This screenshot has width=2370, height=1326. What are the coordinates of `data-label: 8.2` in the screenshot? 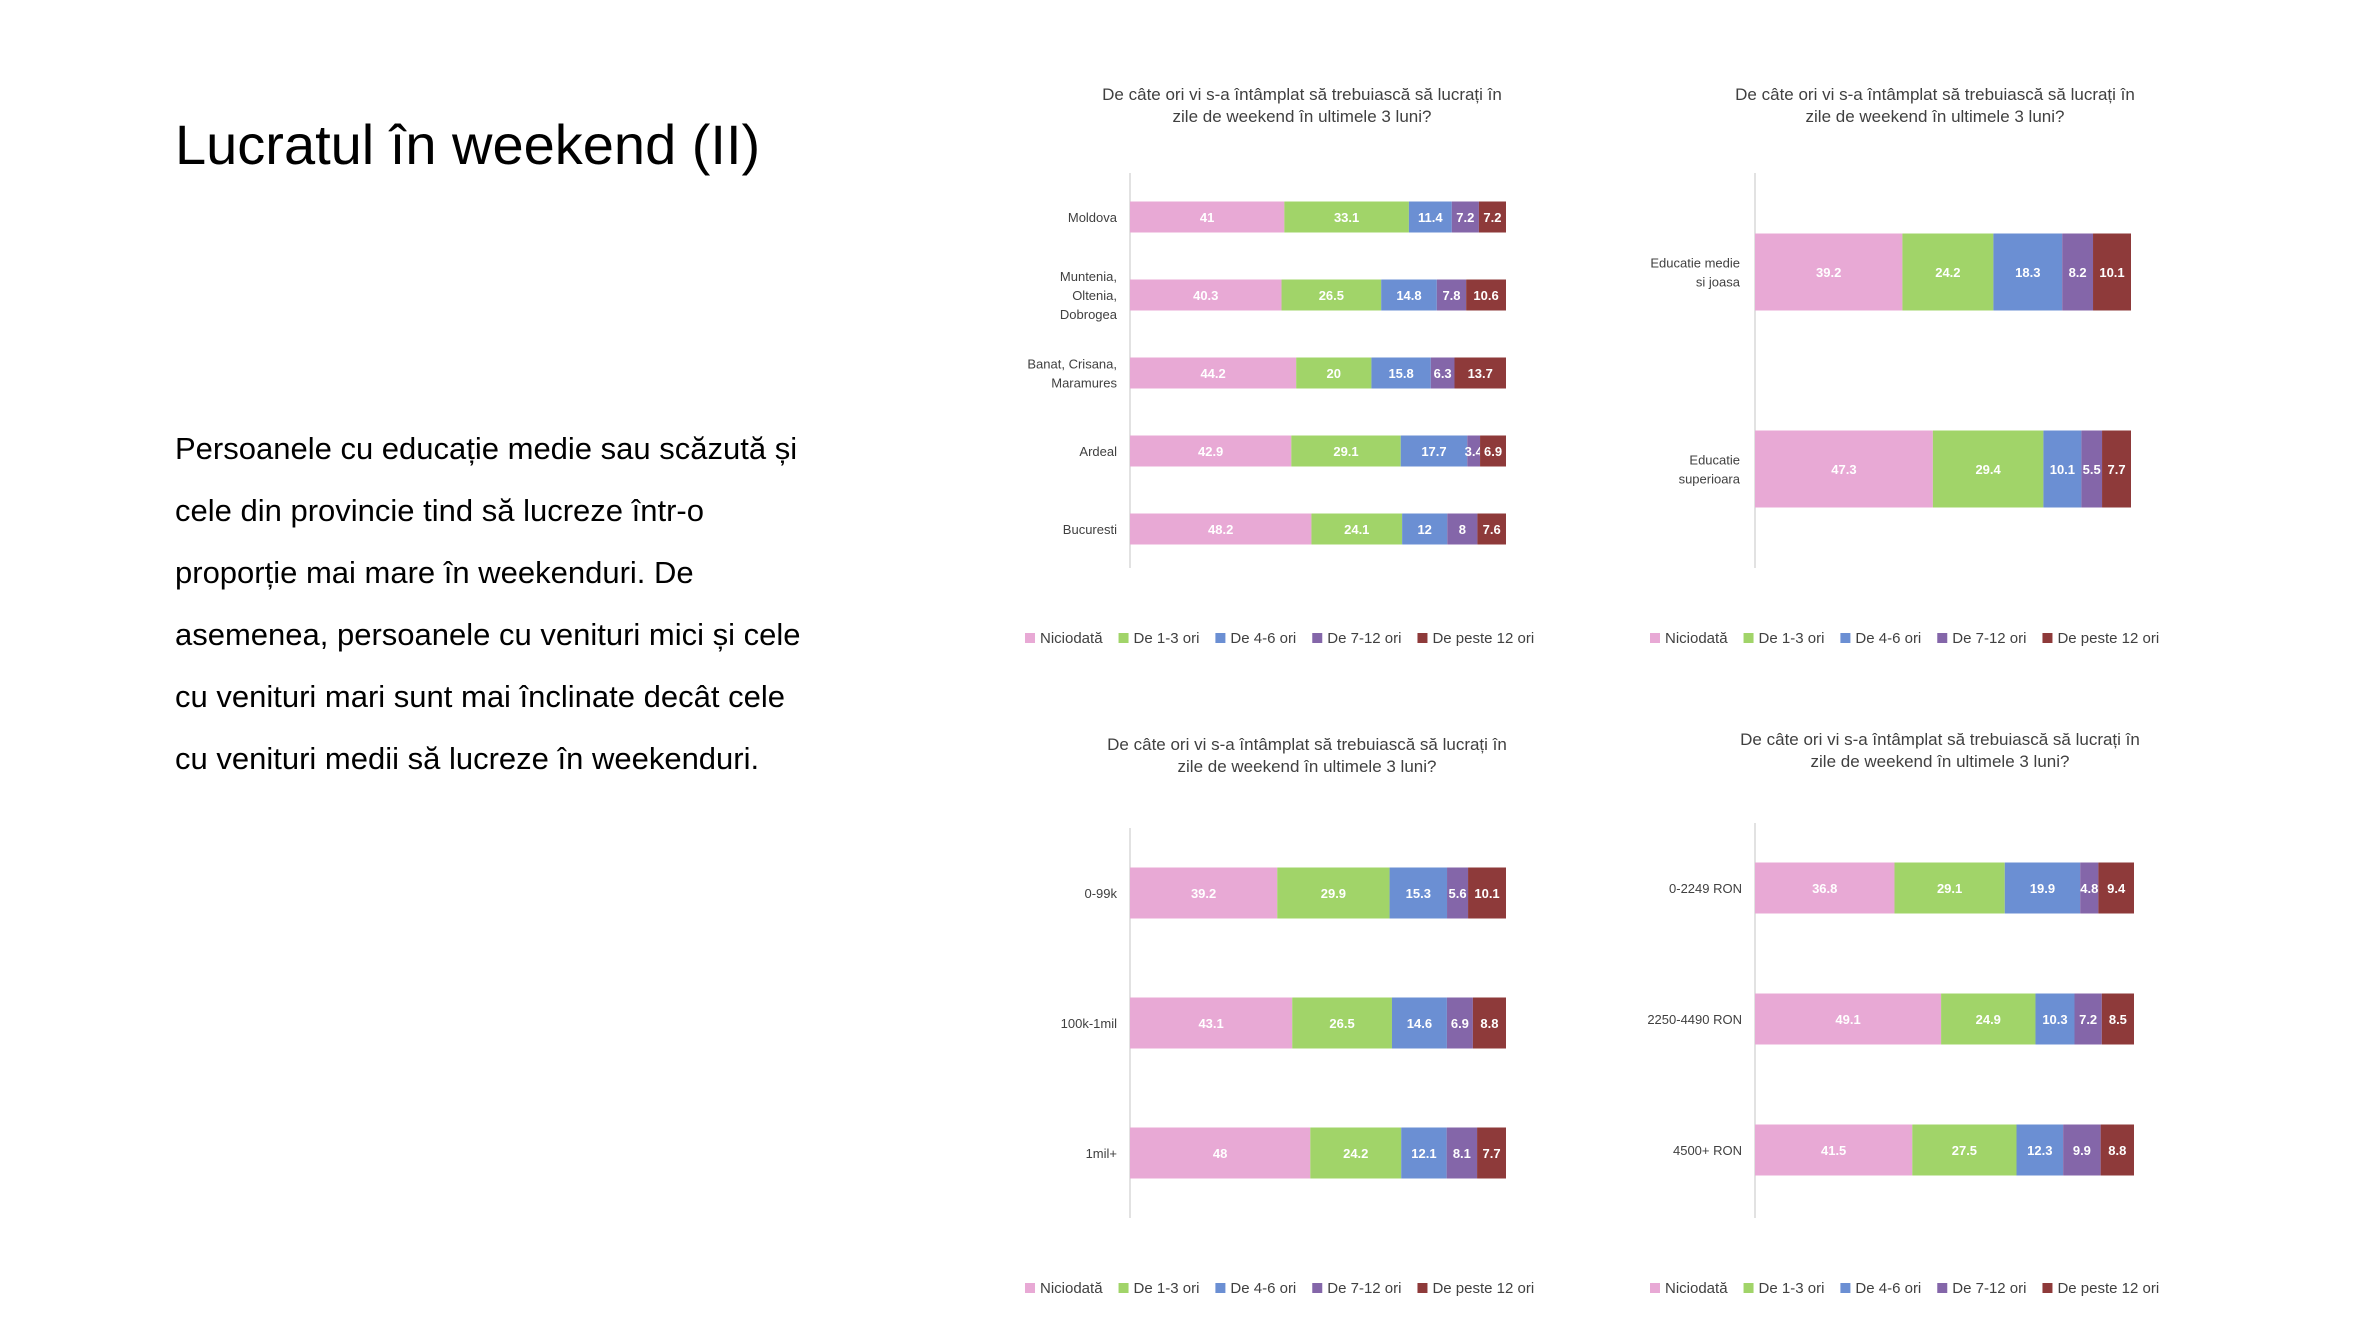 It's located at (2078, 272).